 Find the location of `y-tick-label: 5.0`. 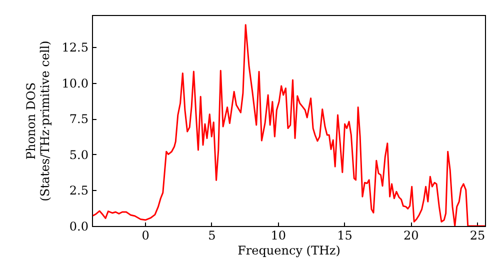

y-tick-label: 5.0 is located at coordinates (78, 155).